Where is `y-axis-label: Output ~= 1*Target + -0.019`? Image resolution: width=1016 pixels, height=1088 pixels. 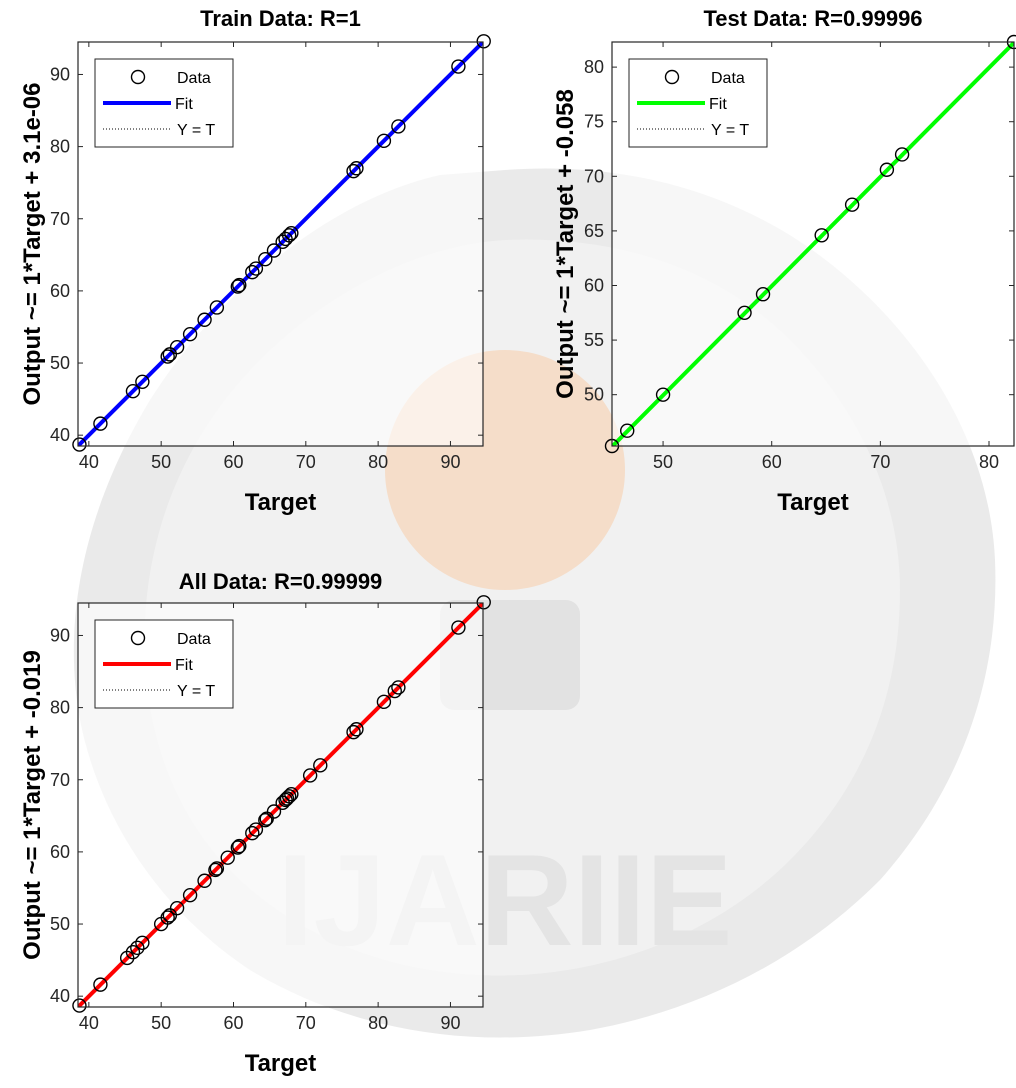 y-axis-label: Output ~= 1*Target + -0.019 is located at coordinates (32, 805).